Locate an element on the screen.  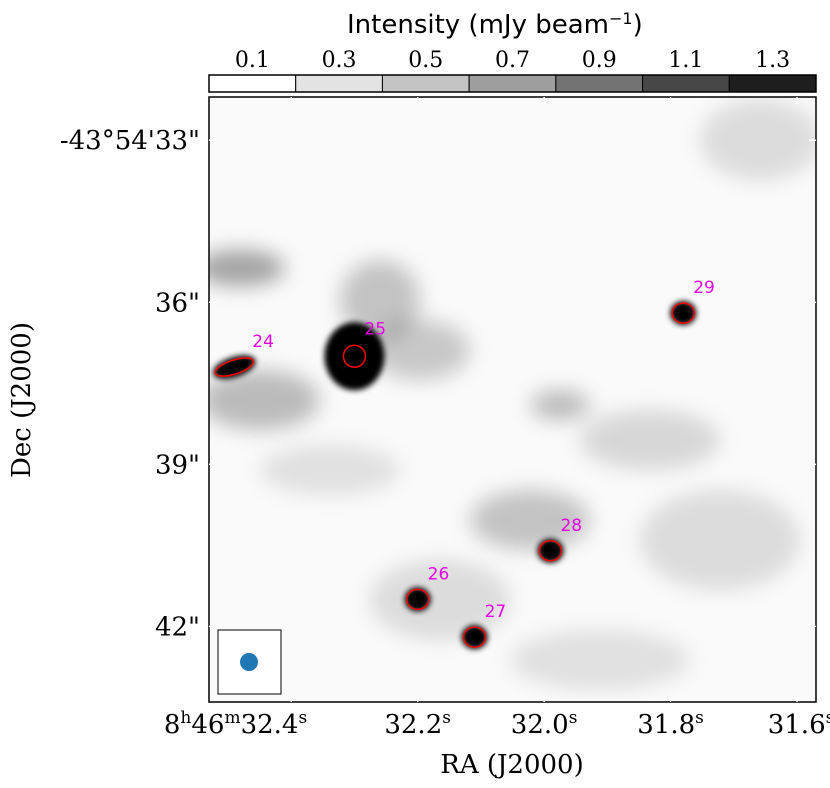
colorbar-tick-label: 0.7 is located at coordinates (512, 60).